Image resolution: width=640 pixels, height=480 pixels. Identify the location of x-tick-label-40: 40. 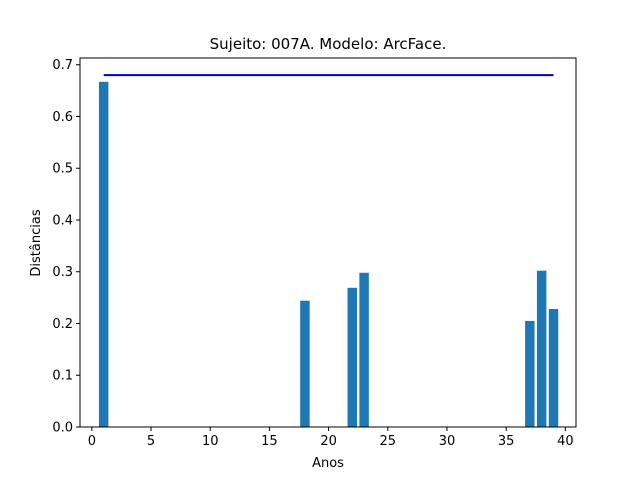
(565, 441).